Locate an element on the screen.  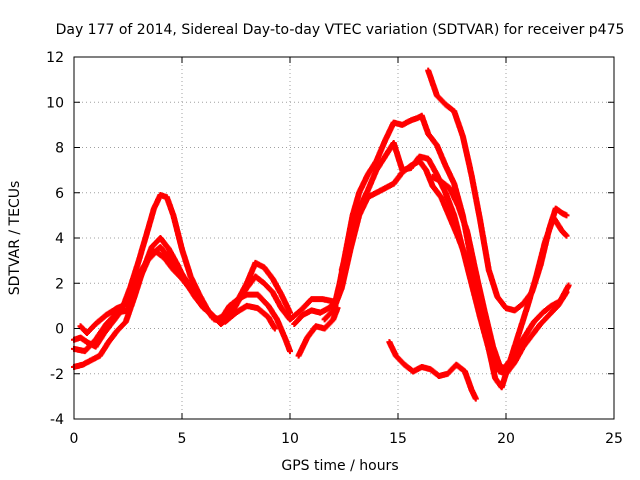
y-tick-label: 12 is located at coordinates (55, 58).